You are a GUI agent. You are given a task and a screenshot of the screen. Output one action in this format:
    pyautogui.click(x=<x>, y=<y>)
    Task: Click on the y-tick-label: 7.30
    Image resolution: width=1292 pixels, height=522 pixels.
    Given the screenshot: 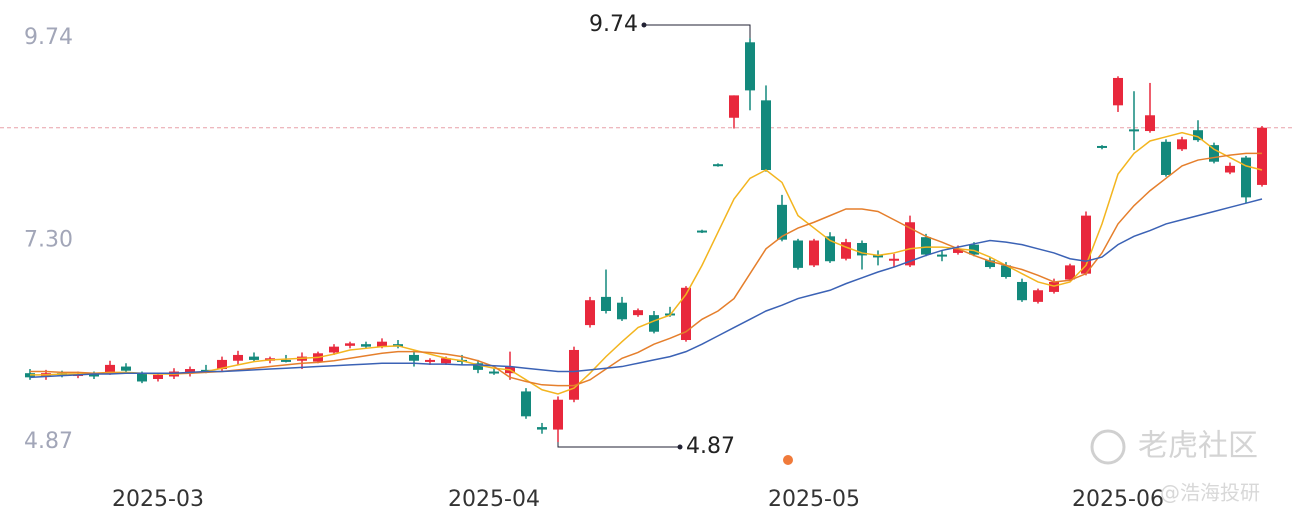 What is the action you would take?
    pyautogui.click(x=48, y=240)
    